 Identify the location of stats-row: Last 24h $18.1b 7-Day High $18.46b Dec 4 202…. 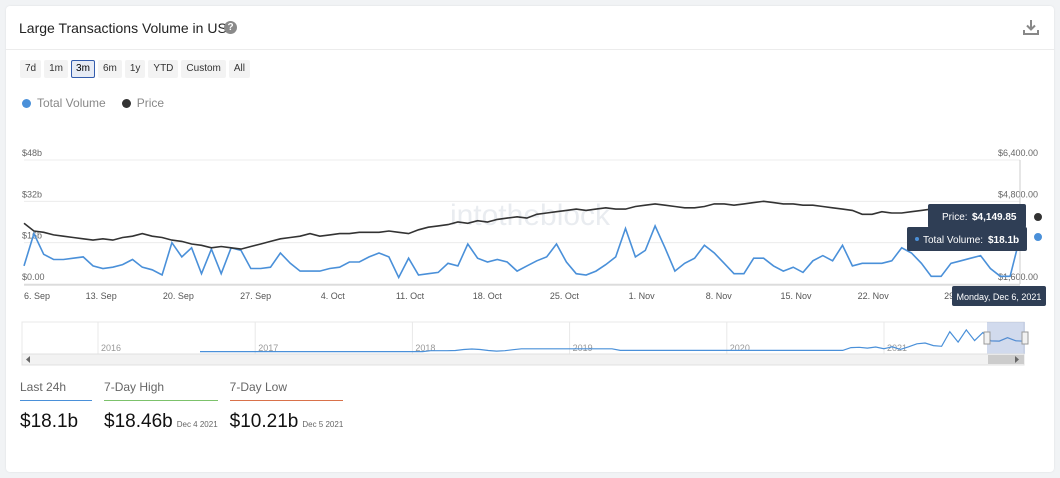
(182, 406).